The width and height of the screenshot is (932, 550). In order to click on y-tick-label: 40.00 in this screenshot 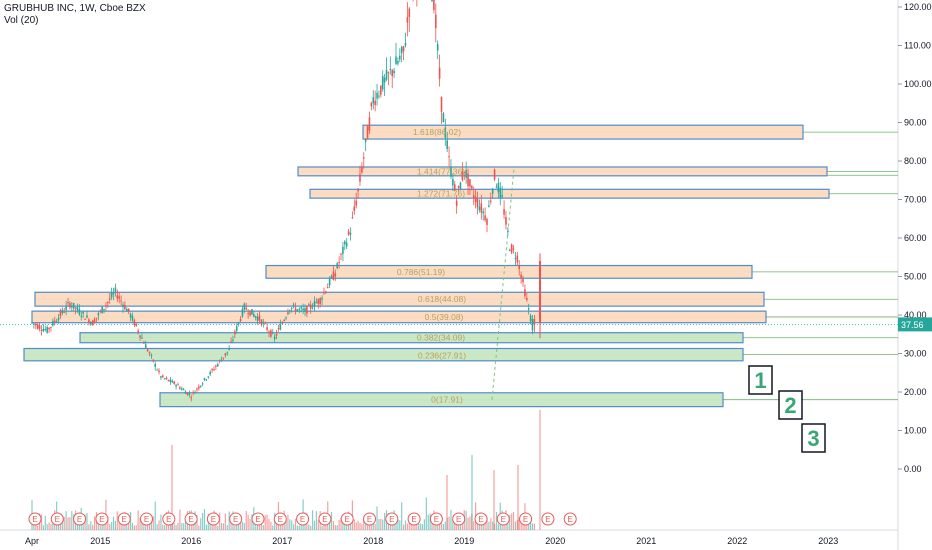, I will do `click(915, 315)`.